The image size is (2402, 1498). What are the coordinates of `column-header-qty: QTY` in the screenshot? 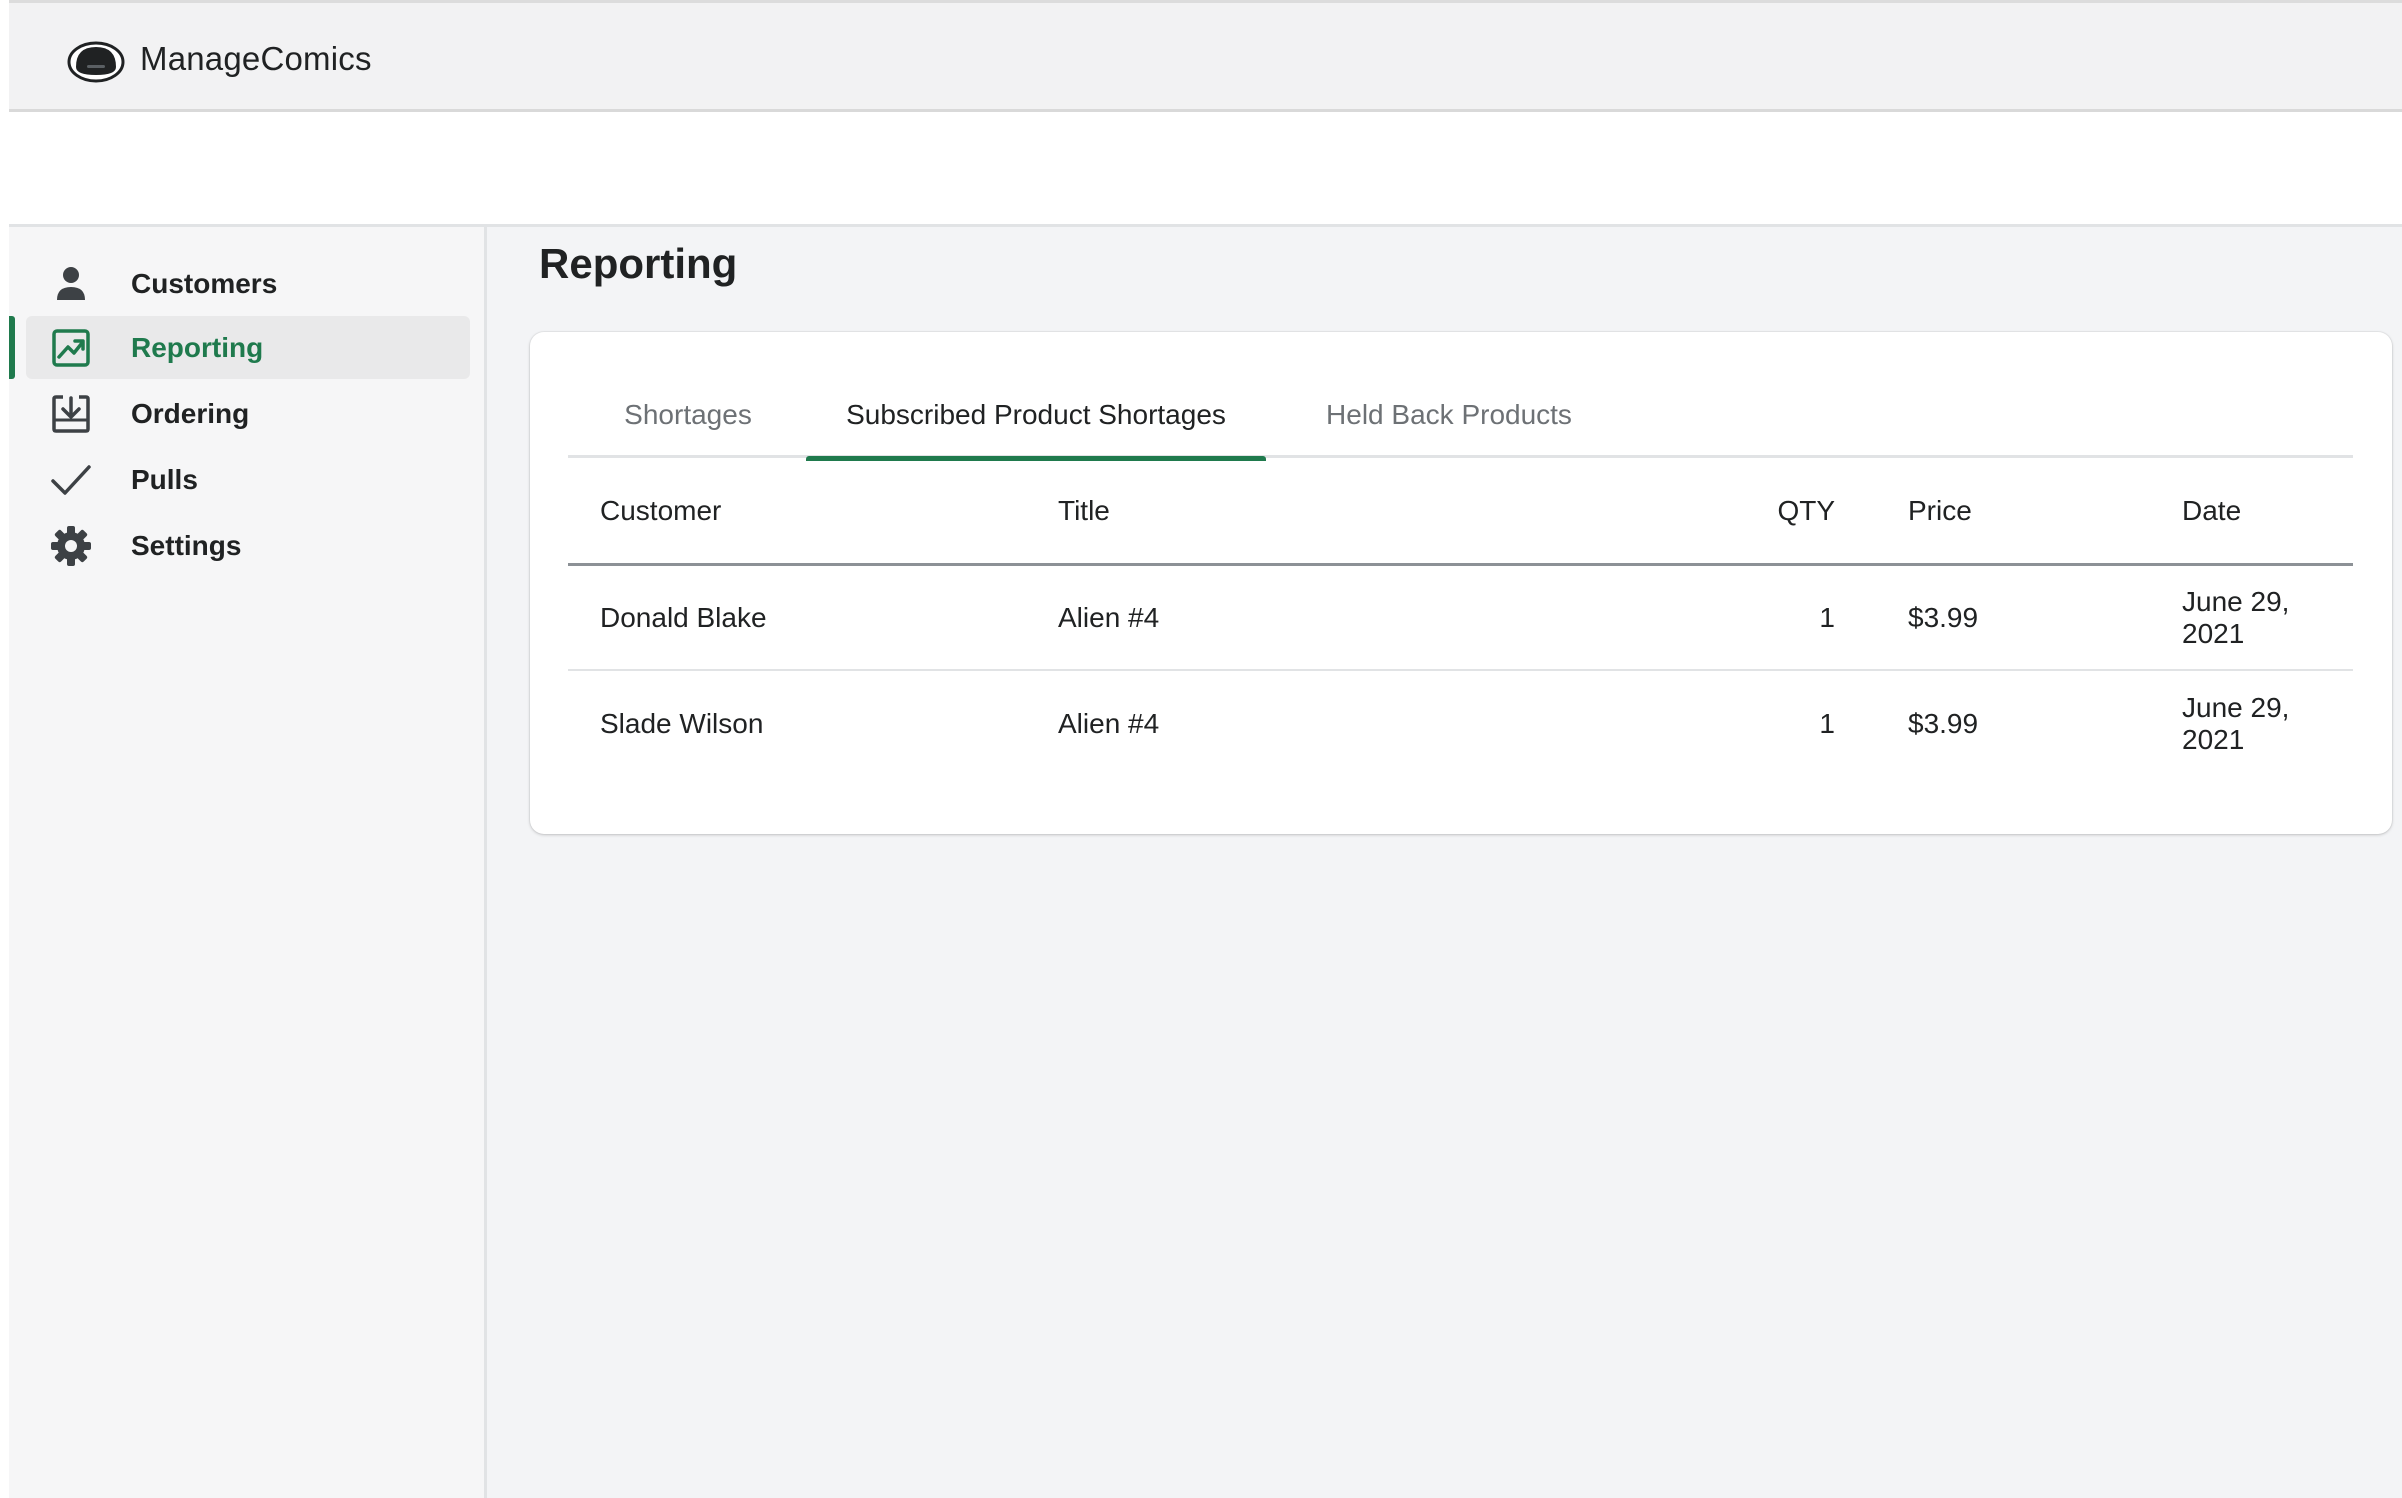 It's located at (1806, 510).